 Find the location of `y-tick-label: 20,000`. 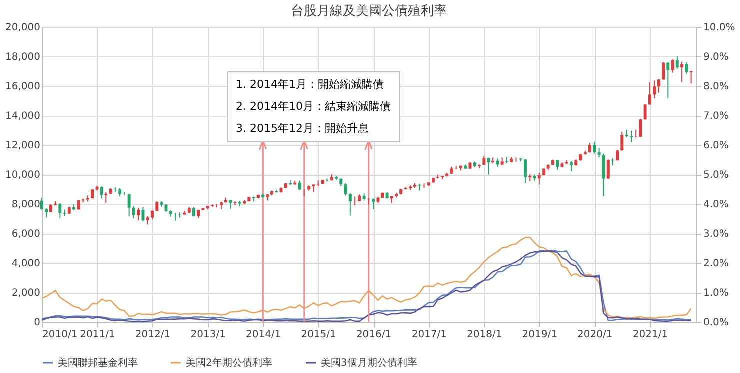

y-tick-label: 20,000 is located at coordinates (23, 28).